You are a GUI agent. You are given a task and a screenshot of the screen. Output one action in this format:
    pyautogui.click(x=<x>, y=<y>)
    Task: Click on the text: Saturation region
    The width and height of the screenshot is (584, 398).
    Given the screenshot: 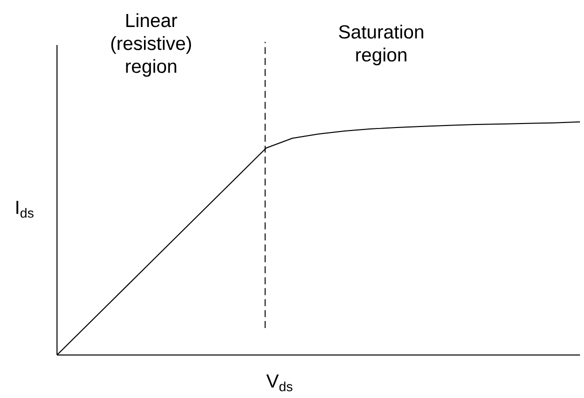 What is the action you would take?
    pyautogui.click(x=381, y=45)
    